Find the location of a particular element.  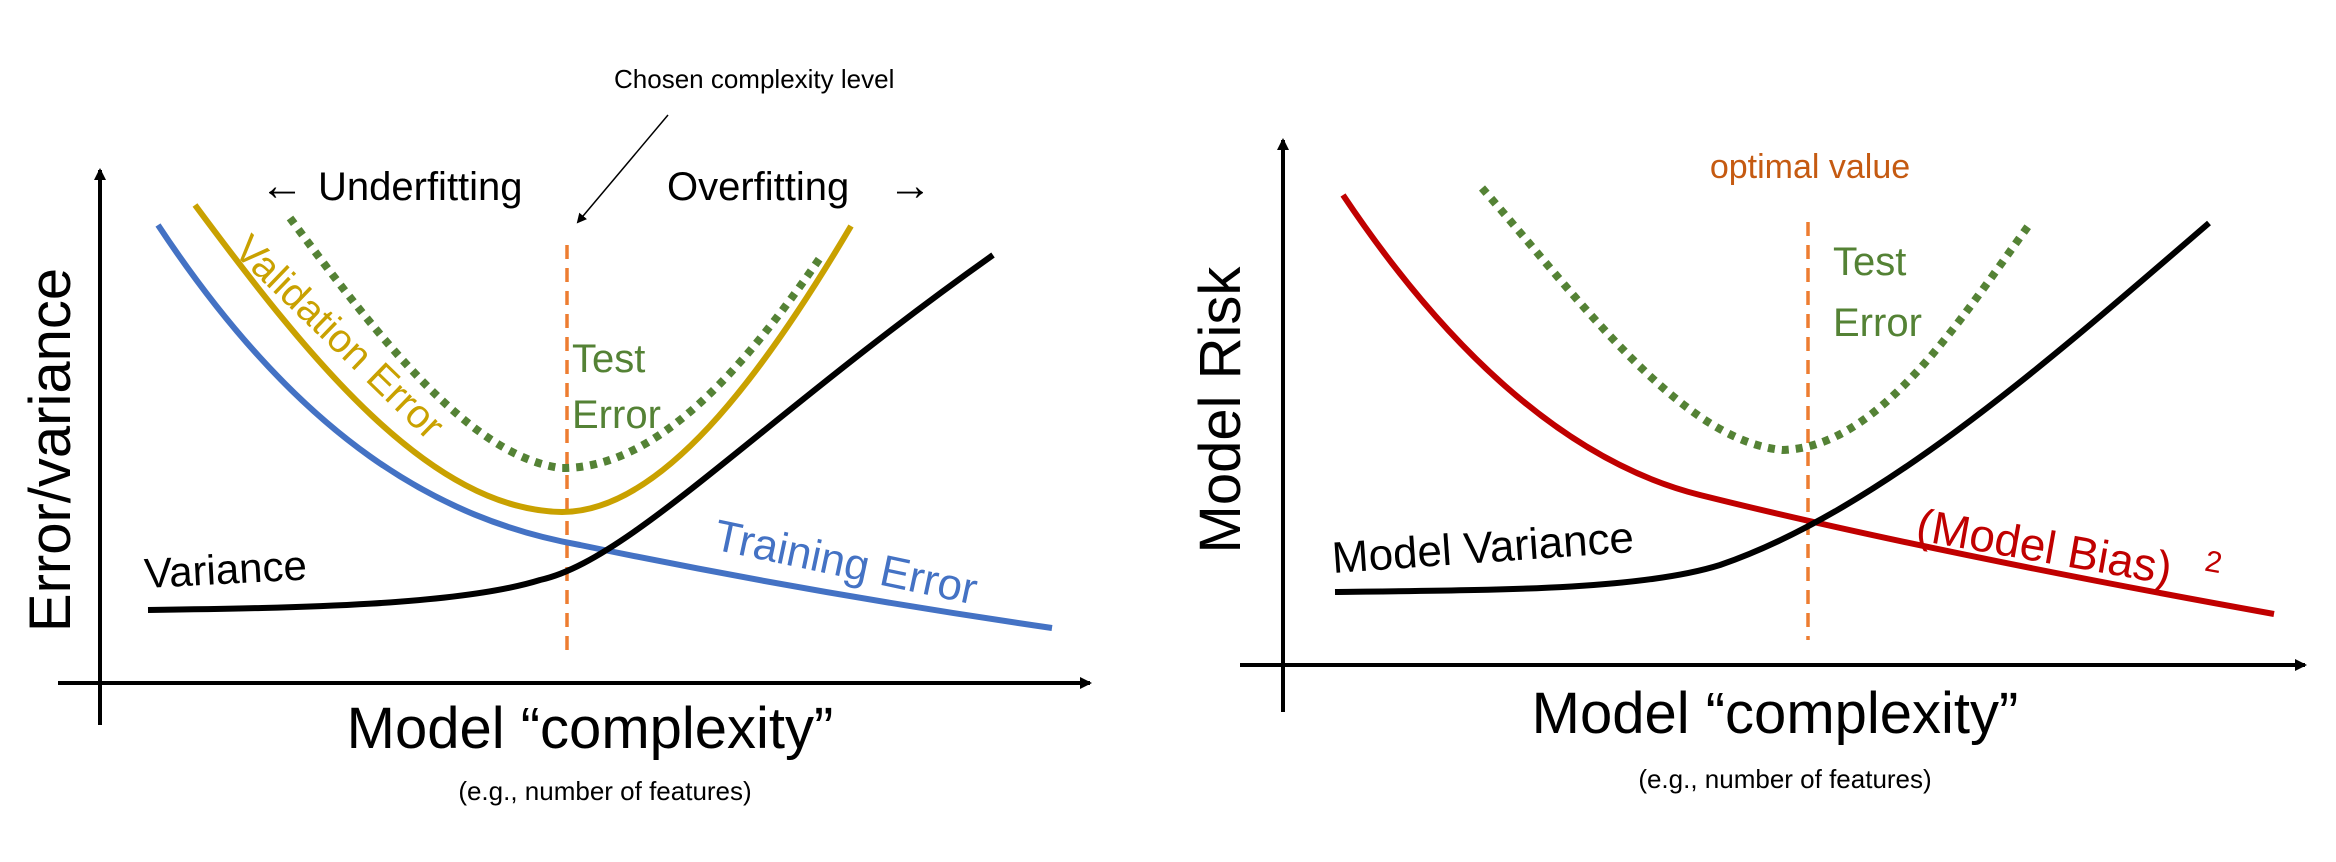

model-bias-label: (Model Bias) 2 is located at coordinates (2069, 546).